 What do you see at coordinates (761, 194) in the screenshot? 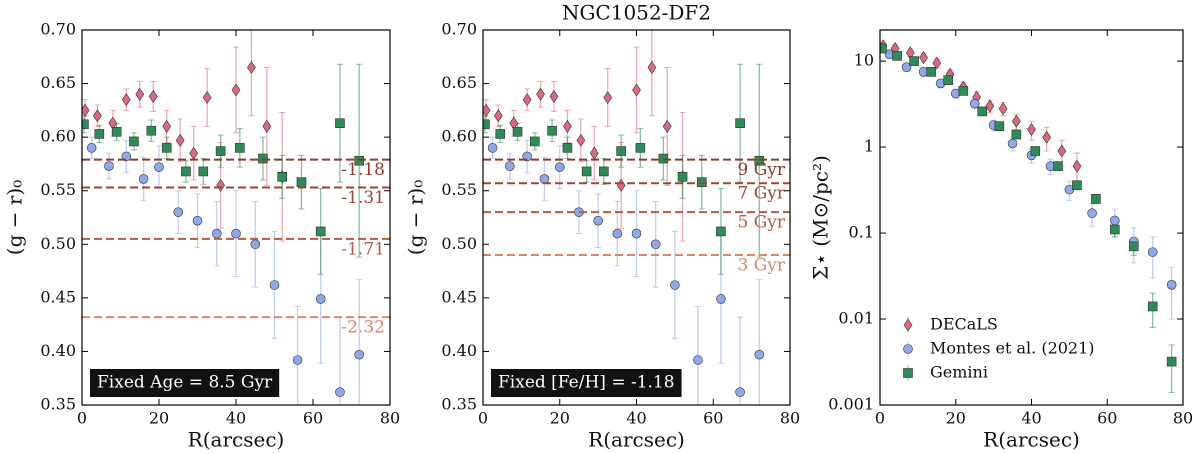
I see `reference-label: 7 Gyr` at bounding box center [761, 194].